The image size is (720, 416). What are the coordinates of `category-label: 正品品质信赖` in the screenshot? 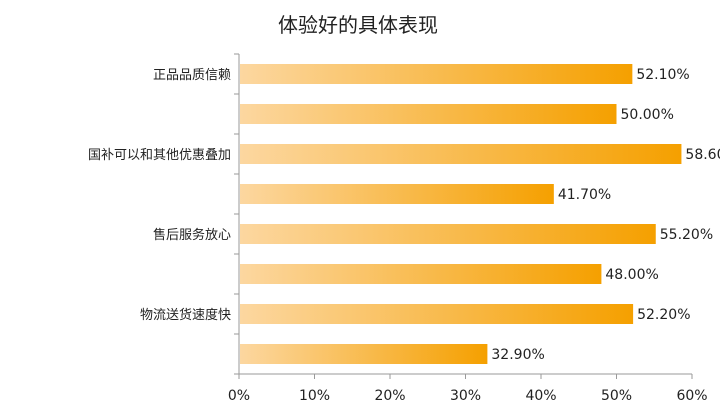 It's located at (192, 75).